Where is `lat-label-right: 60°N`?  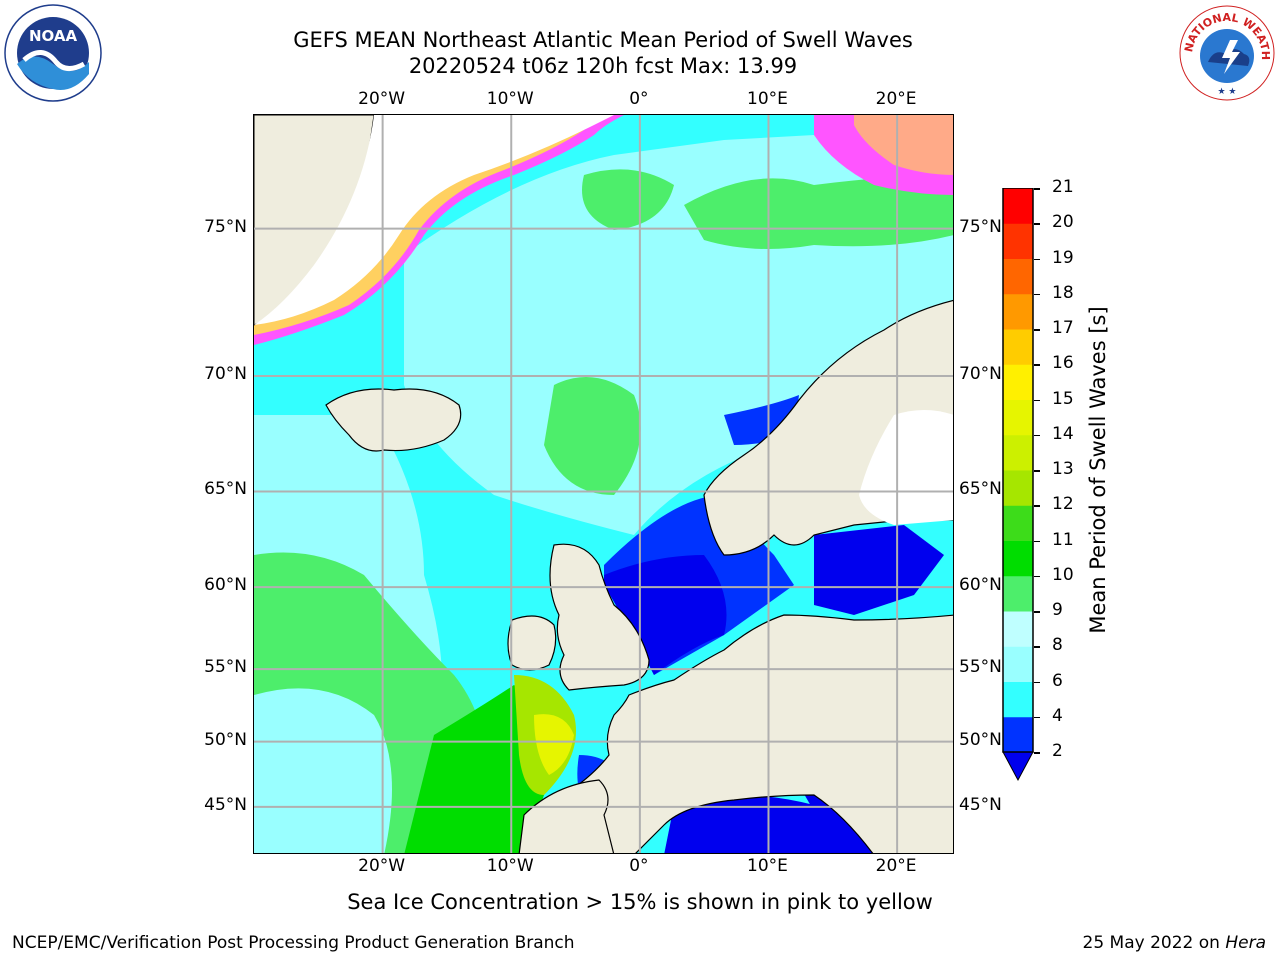 lat-label-right: 60°N is located at coordinates (980, 585).